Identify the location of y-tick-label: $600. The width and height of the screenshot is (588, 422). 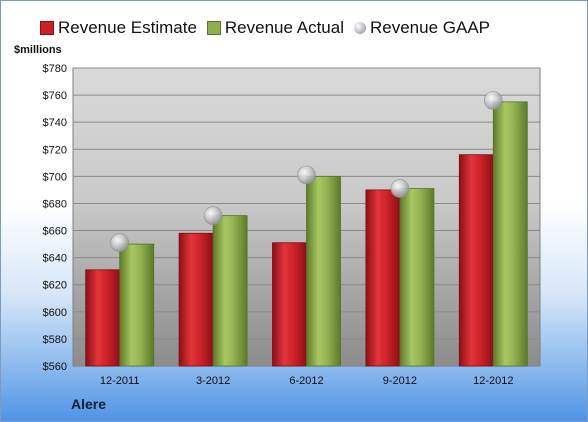
(55, 313).